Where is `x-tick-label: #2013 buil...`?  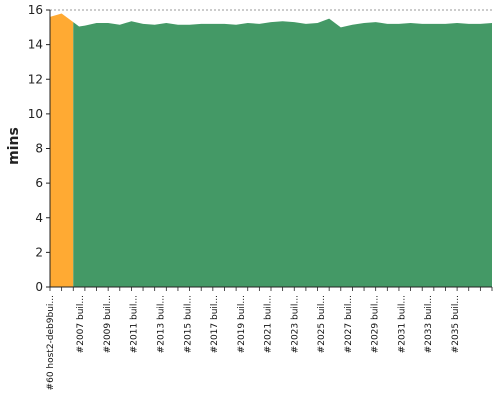 x-tick-label: #2013 buil... is located at coordinates (162, 324).